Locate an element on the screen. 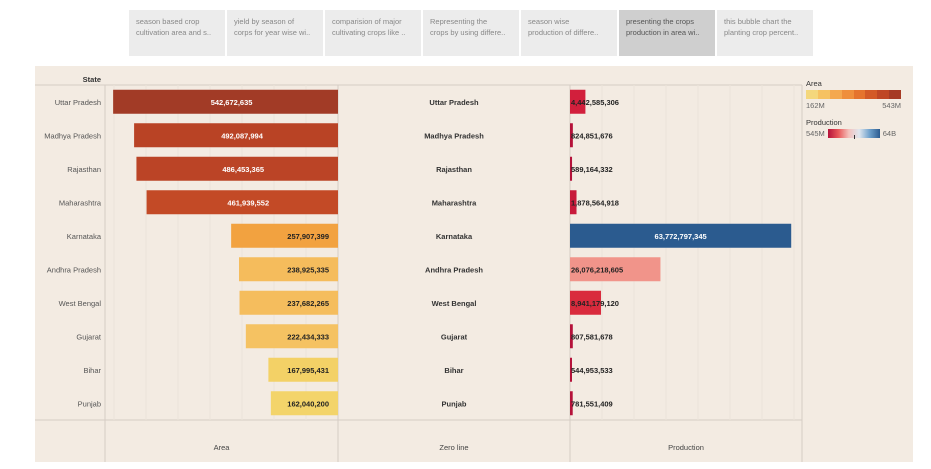 Image resolution: width=931 pixels, height=469 pixels. tab-label-line1: season wise is located at coordinates (549, 21).